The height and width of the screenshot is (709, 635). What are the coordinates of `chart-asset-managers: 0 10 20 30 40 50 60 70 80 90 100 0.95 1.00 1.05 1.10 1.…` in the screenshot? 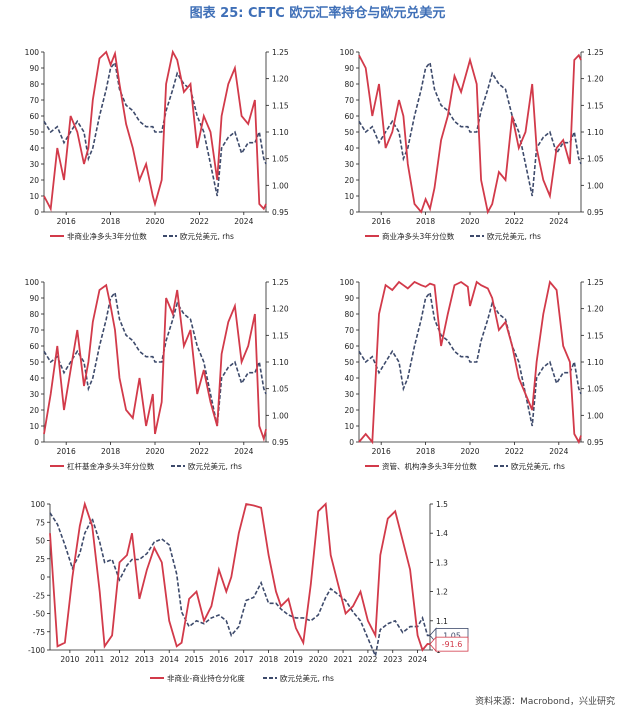 It's located at (472, 374).